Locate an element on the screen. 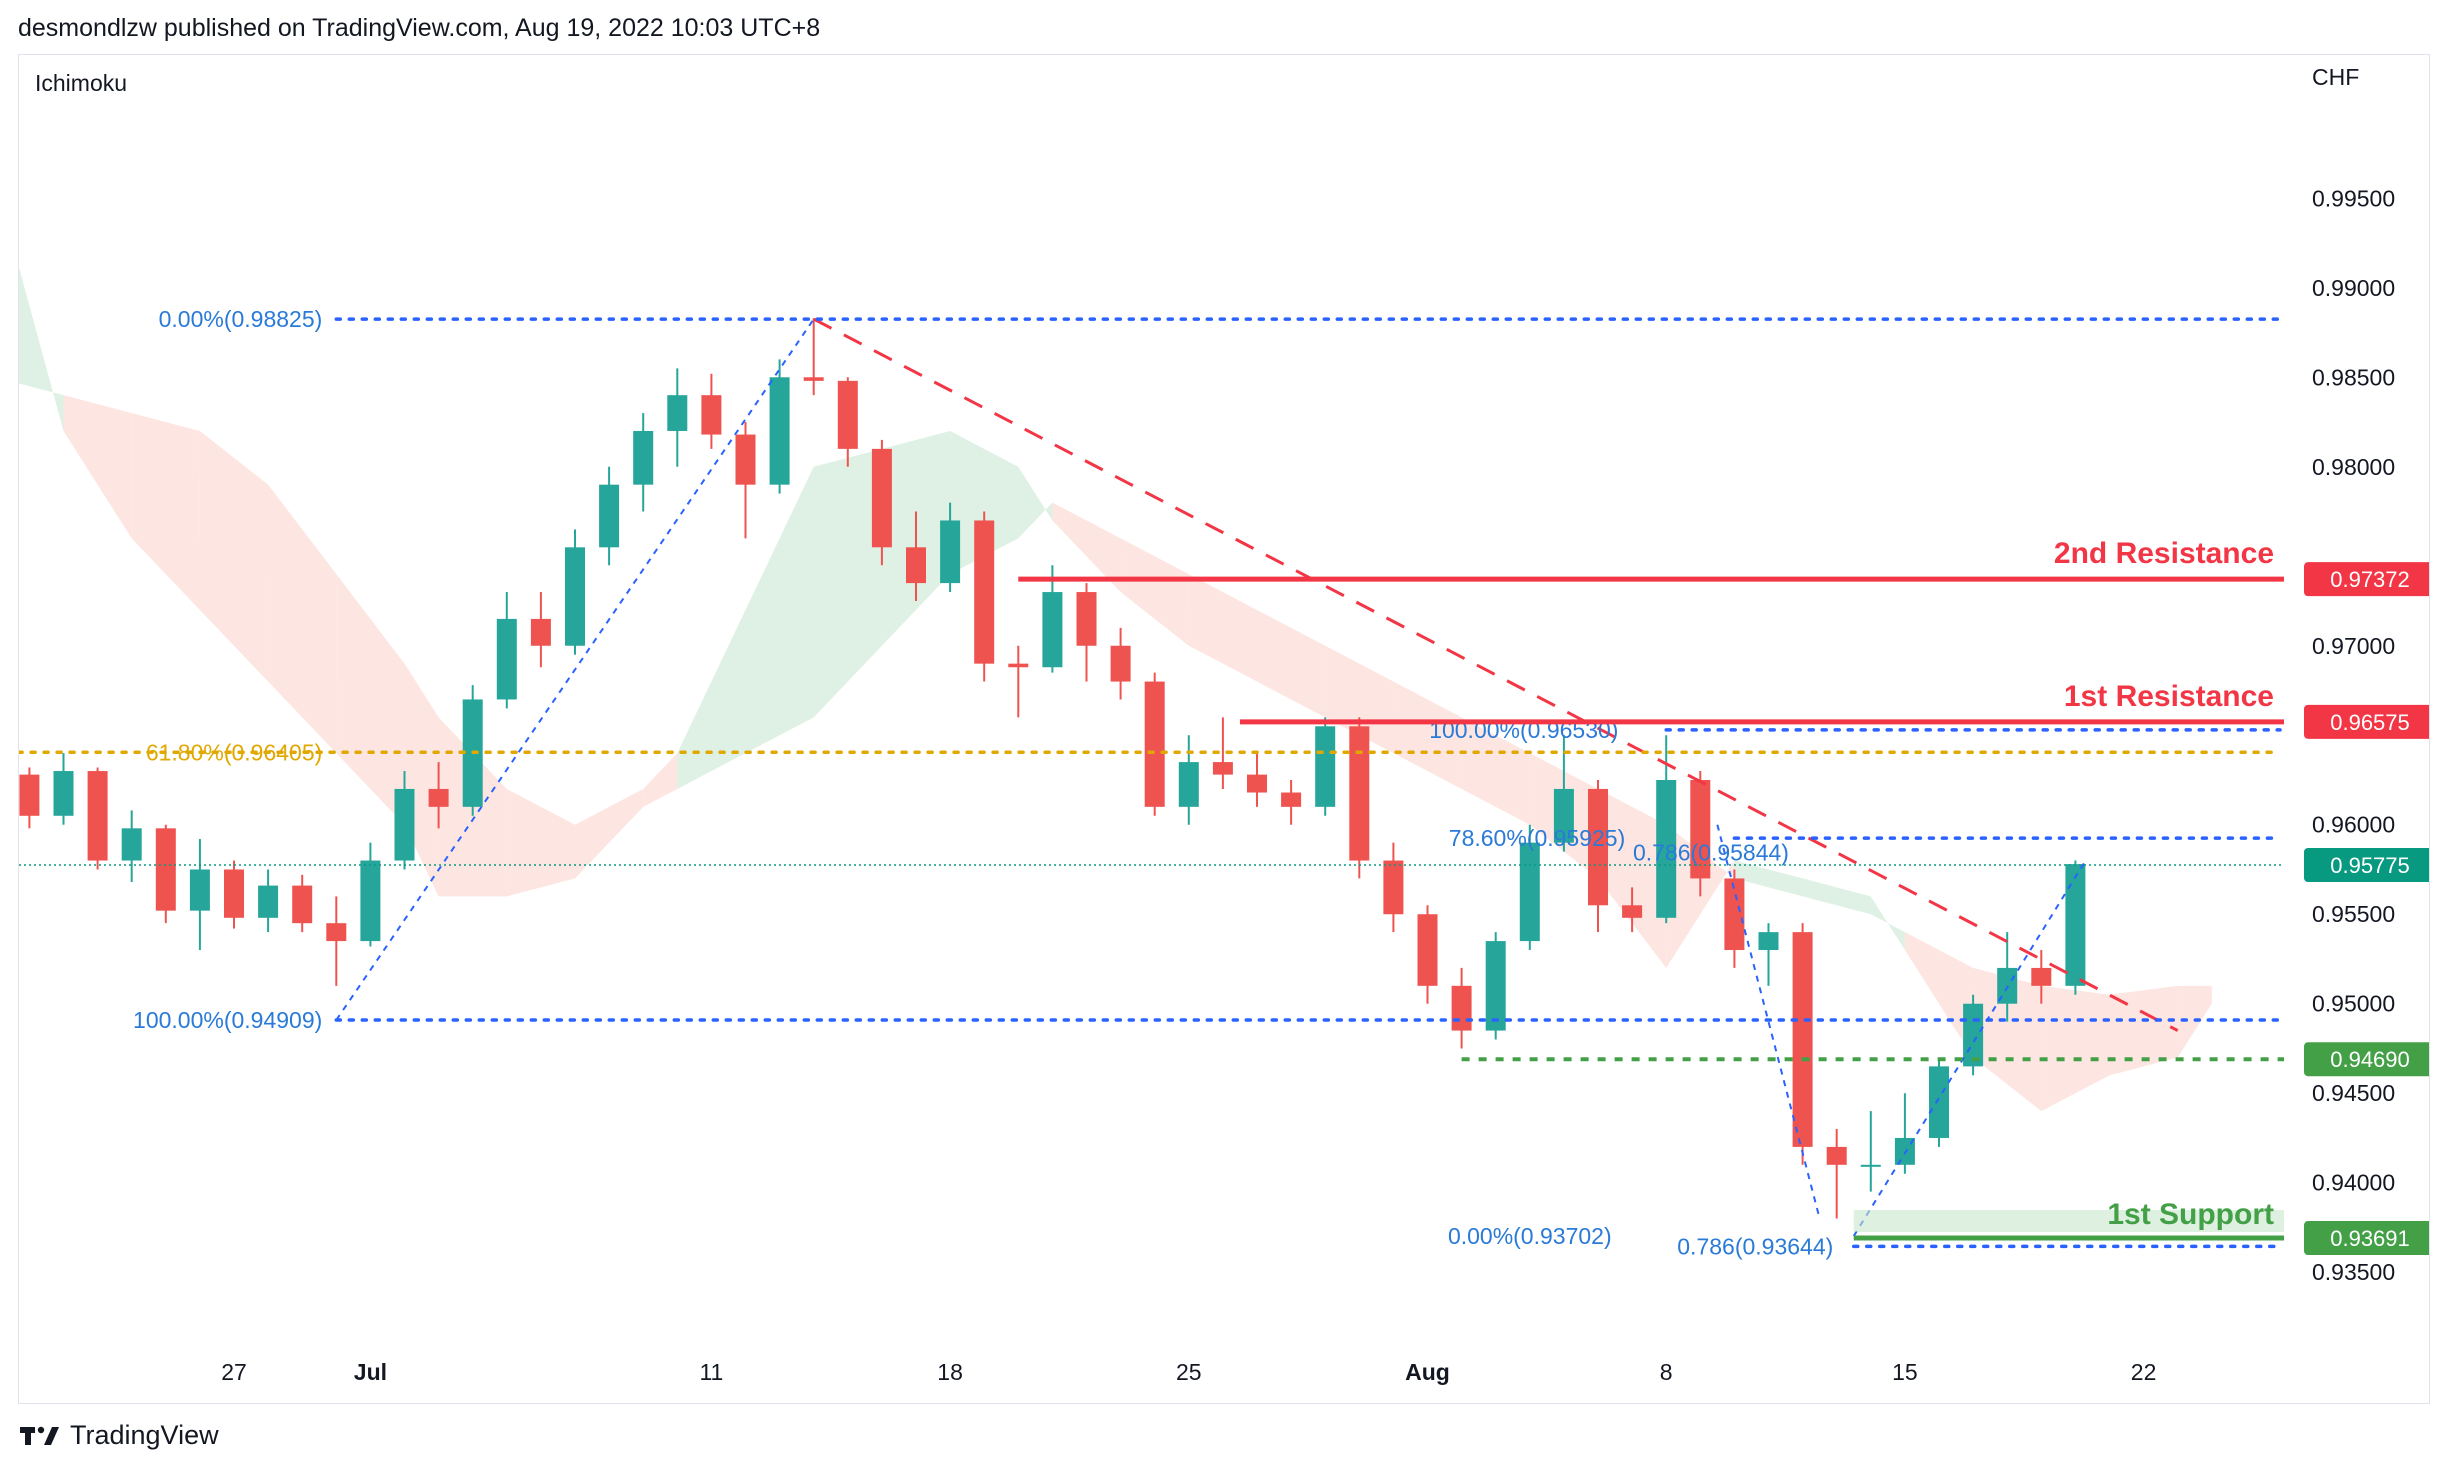  x-tick-label: 15 is located at coordinates (1905, 1372).